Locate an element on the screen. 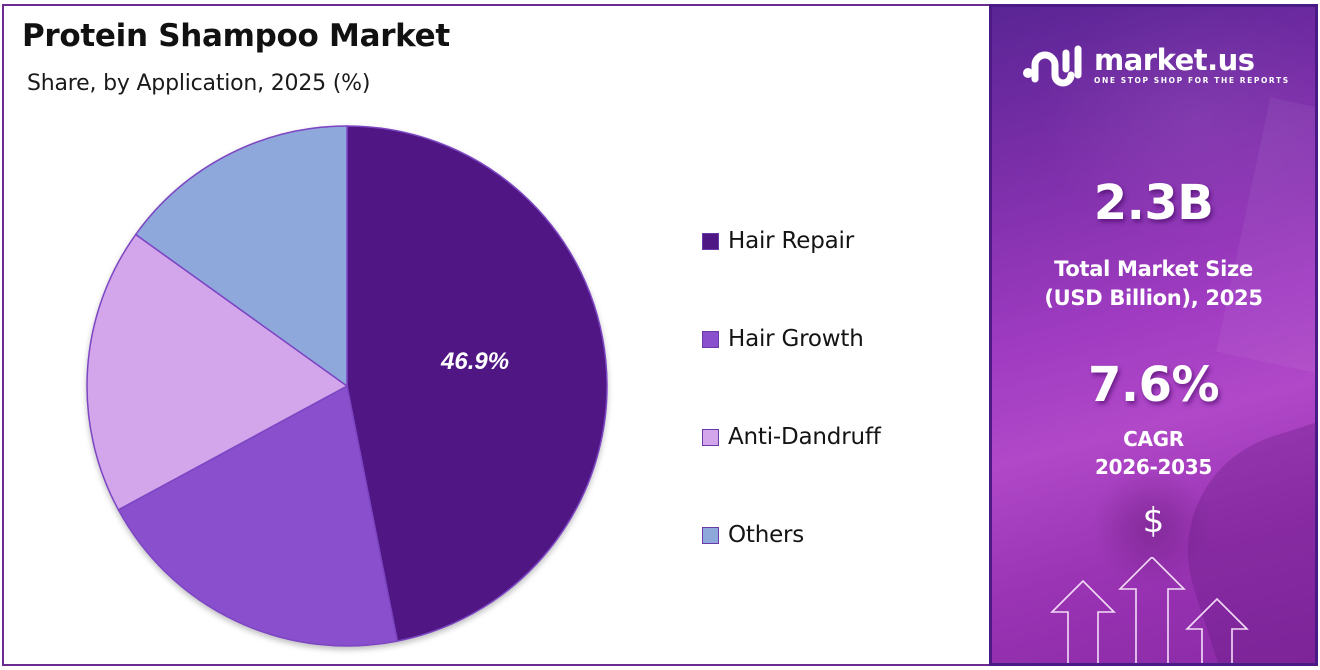  background-decoration is located at coordinates (1265, 237).